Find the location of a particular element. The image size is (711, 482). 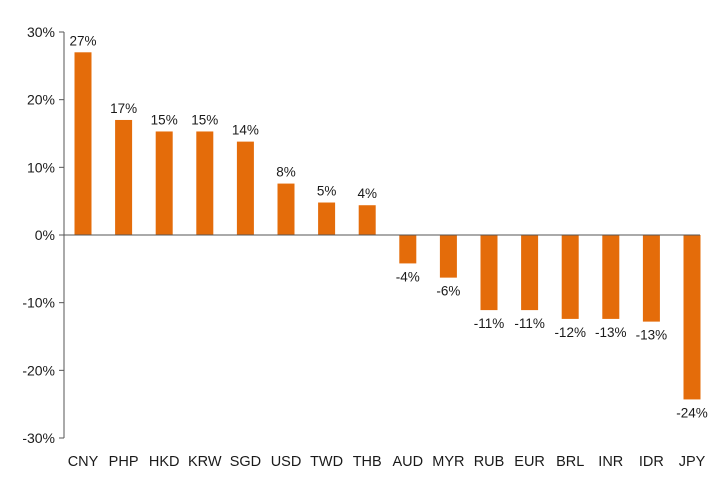

data-label-thb: 4% is located at coordinates (367, 193).